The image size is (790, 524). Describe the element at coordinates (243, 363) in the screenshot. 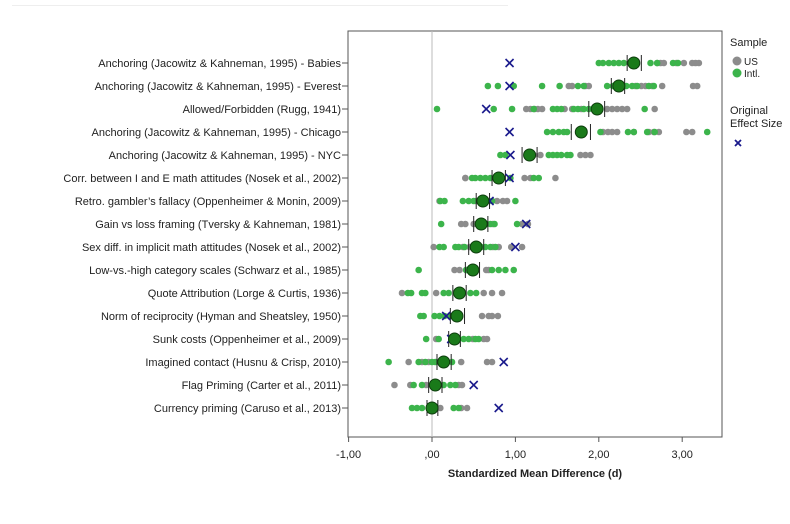

I see `y-axis-label: Imagined contact (Husnu & Crisp, 2010)` at that location.